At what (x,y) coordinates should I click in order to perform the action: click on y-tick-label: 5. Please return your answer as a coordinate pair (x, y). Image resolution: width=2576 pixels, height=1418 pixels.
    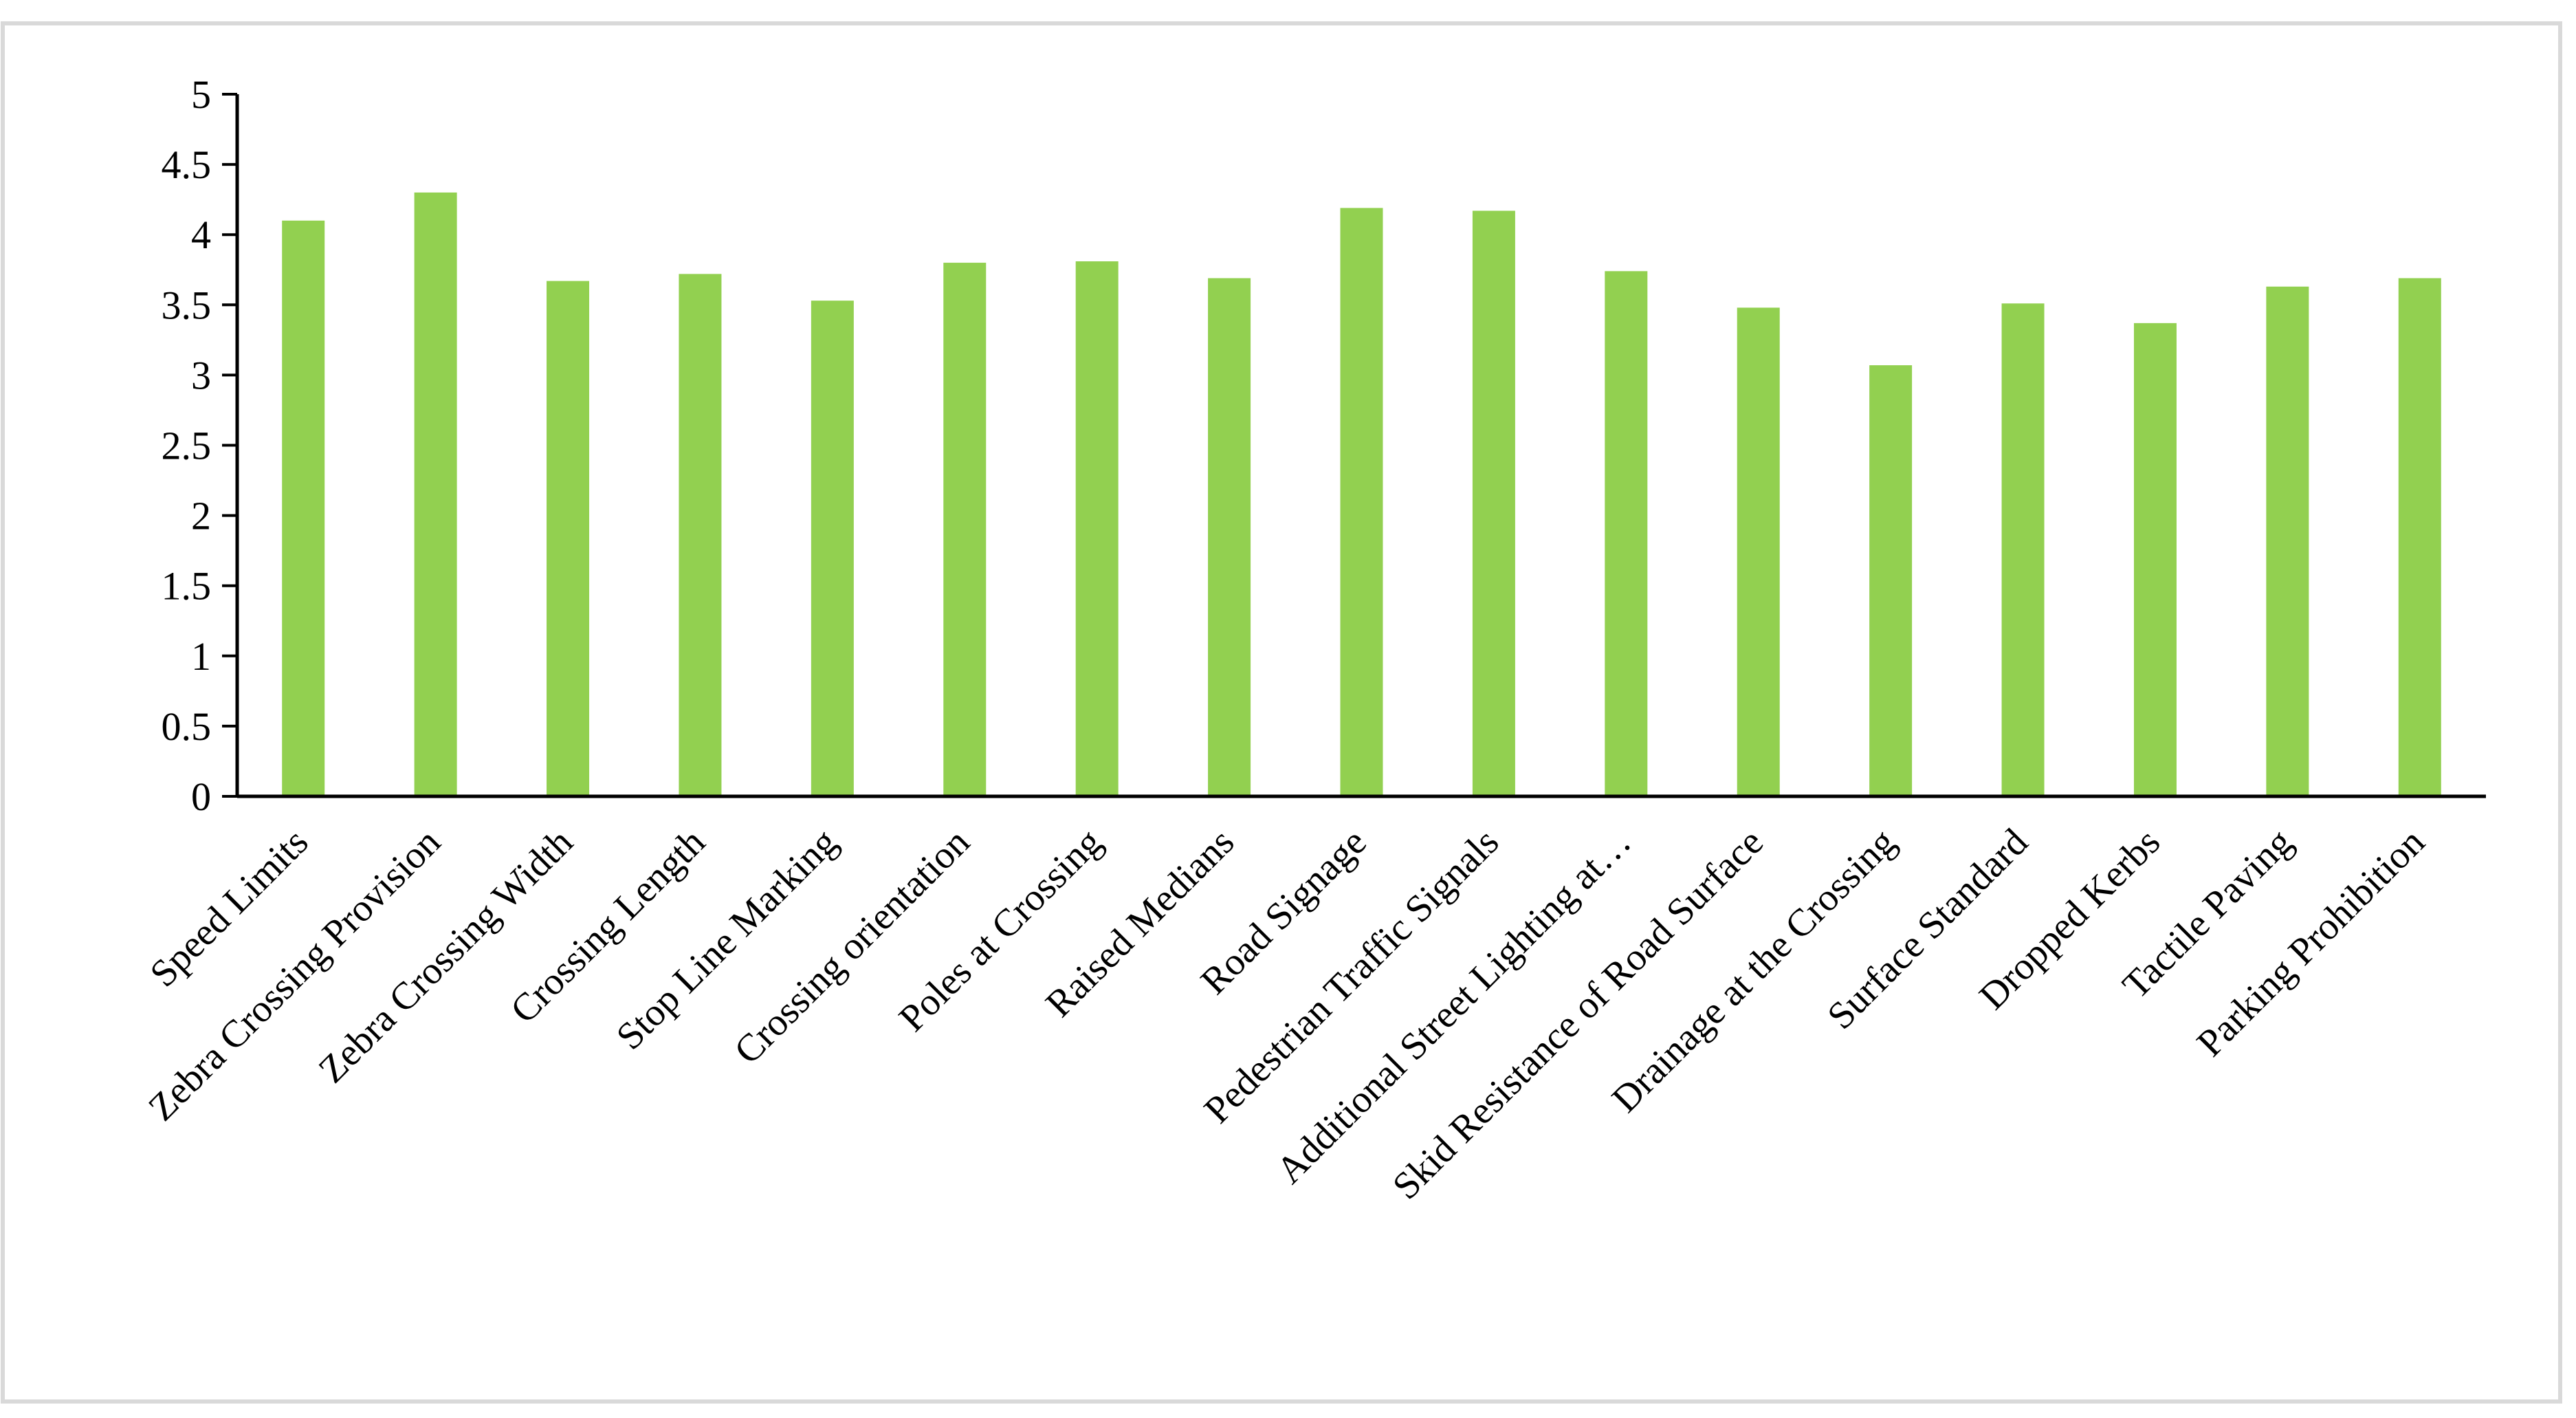
    Looking at the image, I should click on (201, 94).